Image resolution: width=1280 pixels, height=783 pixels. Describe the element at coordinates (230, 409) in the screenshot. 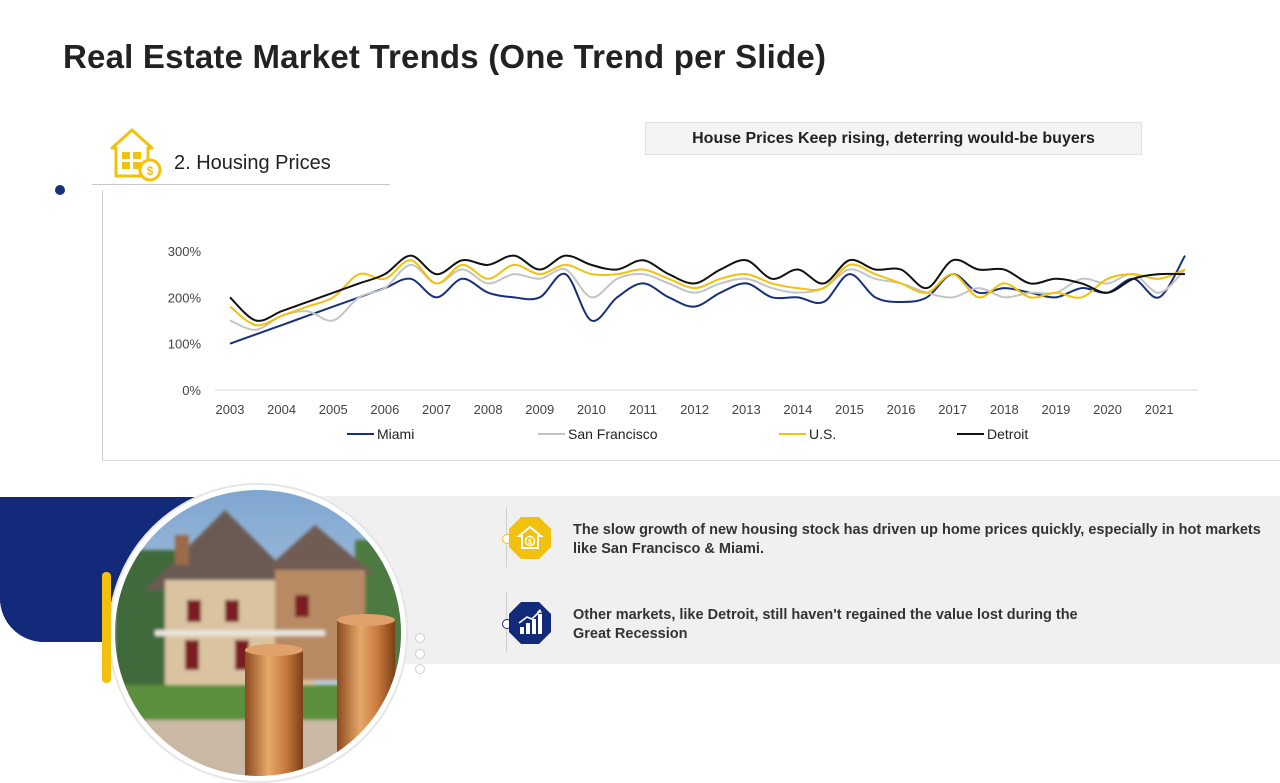

I see `x-tick-label: 2003` at that location.